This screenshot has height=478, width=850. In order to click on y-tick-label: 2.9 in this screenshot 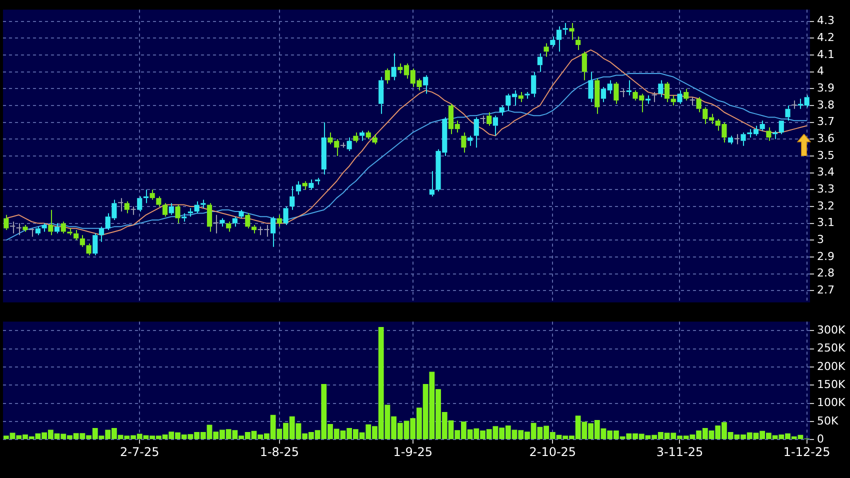, I will do `click(825, 256)`.